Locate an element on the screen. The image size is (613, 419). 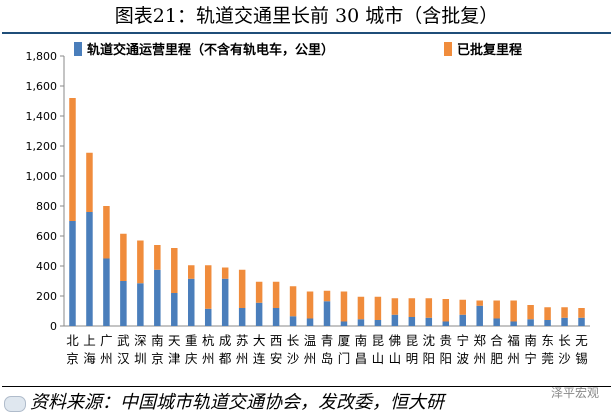
x-tick-label: 门 is located at coordinates (344, 358).